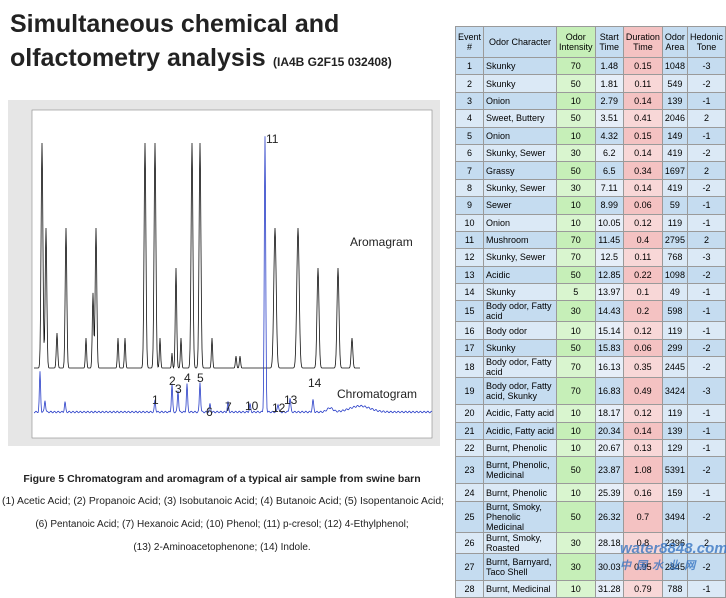  I want to click on table-cell: 13.97, so click(609, 292).